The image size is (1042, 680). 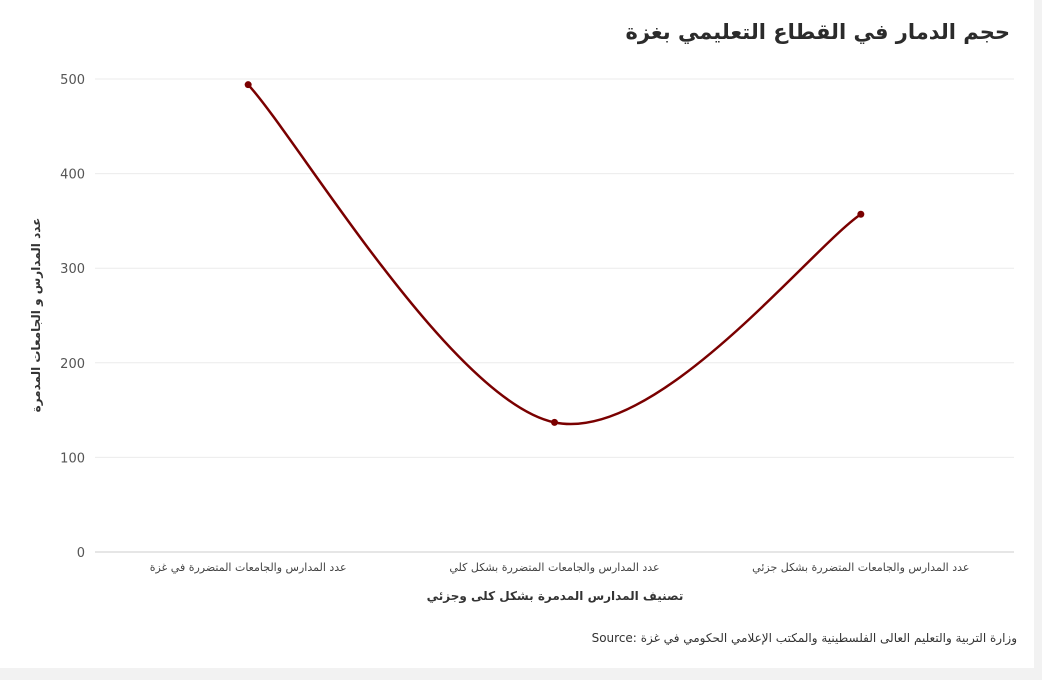 What do you see at coordinates (72, 458) in the screenshot?
I see `y-tick-label: 100` at bounding box center [72, 458].